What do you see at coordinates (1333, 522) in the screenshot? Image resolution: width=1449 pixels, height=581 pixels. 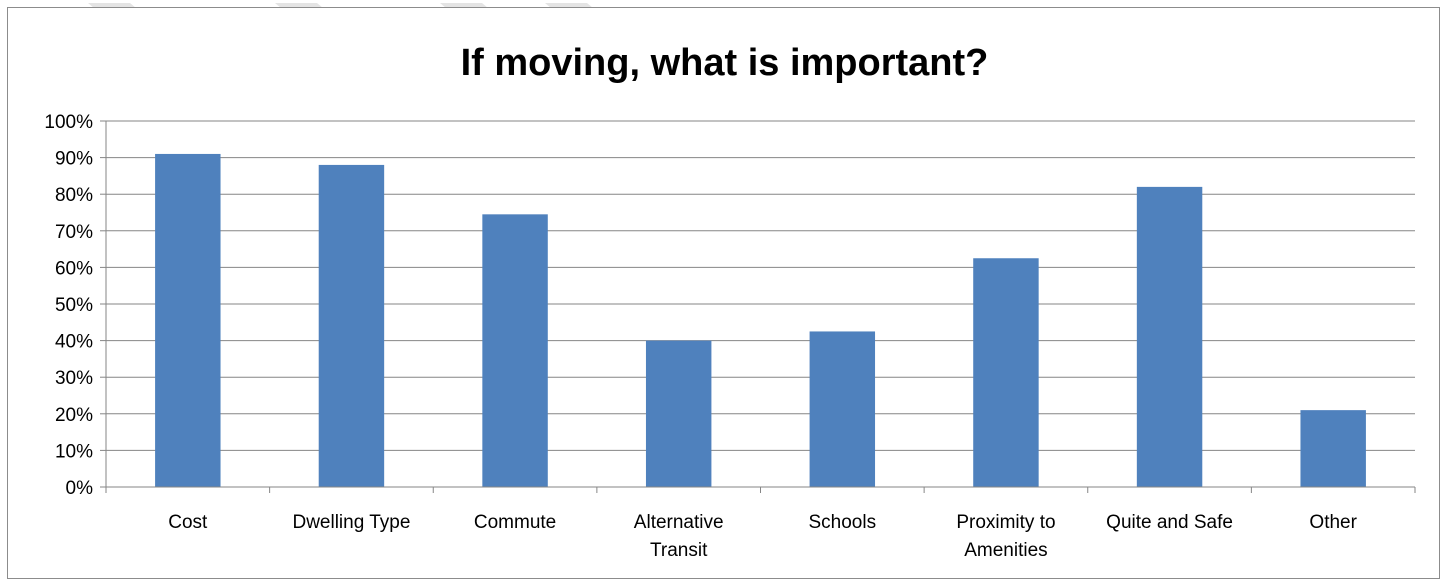 I see `x-tick-label: Other` at bounding box center [1333, 522].